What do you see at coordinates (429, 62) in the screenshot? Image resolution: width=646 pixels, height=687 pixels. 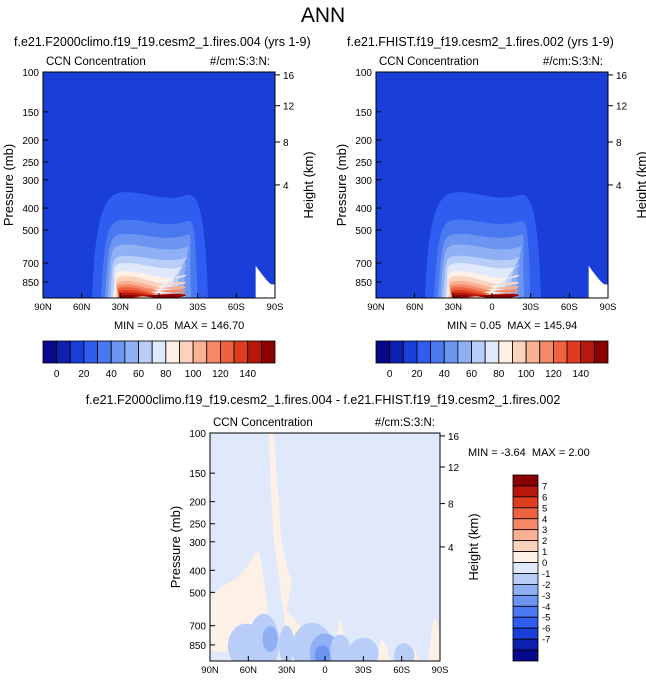 I see `panel2-variable-label: CCN Concentration` at bounding box center [429, 62].